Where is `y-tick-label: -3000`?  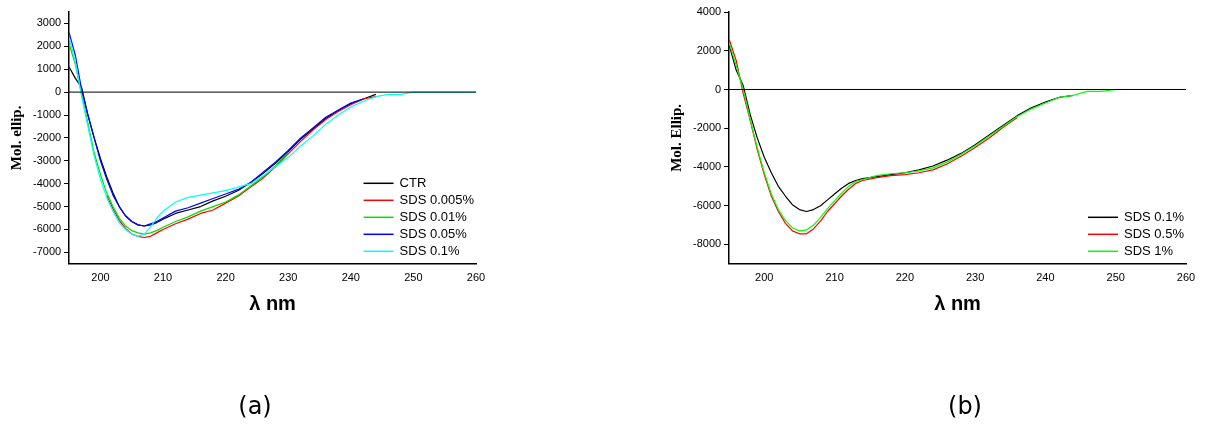 y-tick-label: -3000 is located at coordinates (47, 159).